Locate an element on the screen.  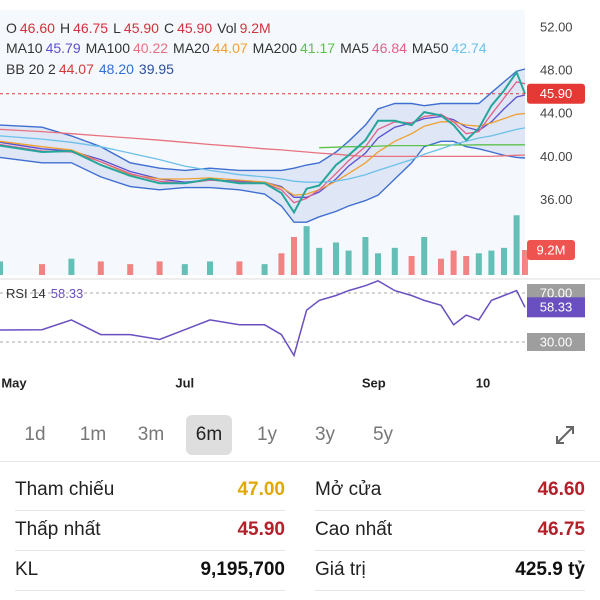
period-button: 5y is located at coordinates (383, 434).